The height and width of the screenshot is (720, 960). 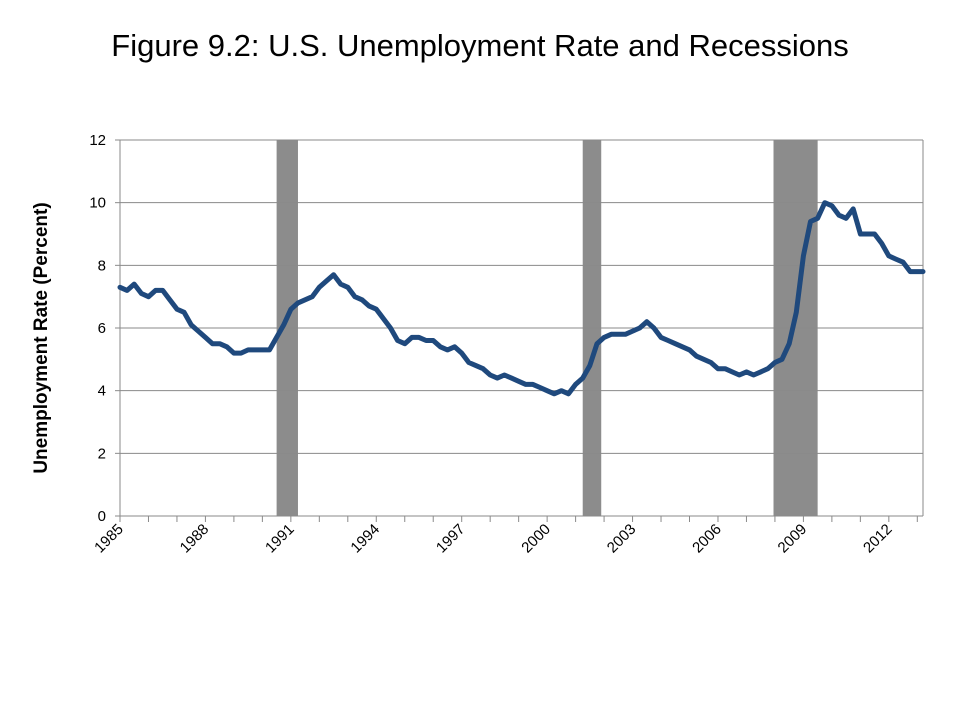 What do you see at coordinates (41, 337) in the screenshot?
I see `y-axis-label: Unemployment Rate (Percent)` at bounding box center [41, 337].